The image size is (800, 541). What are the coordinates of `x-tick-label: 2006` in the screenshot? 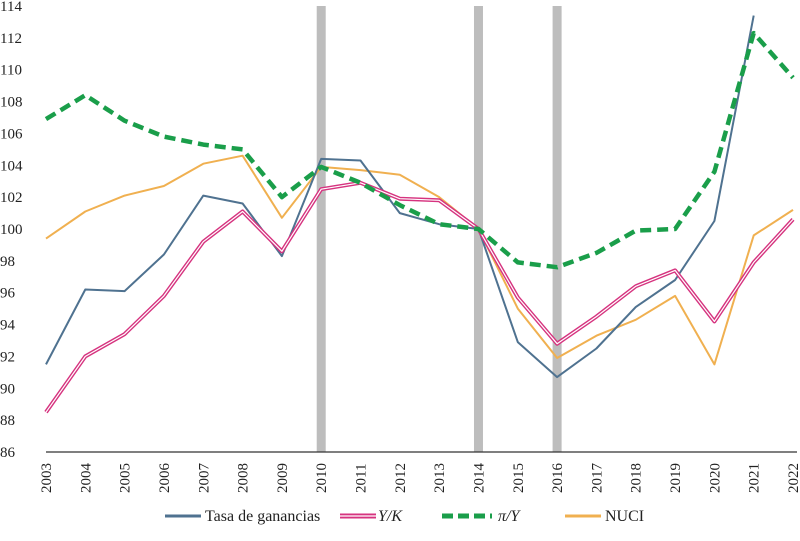 It's located at (165, 478).